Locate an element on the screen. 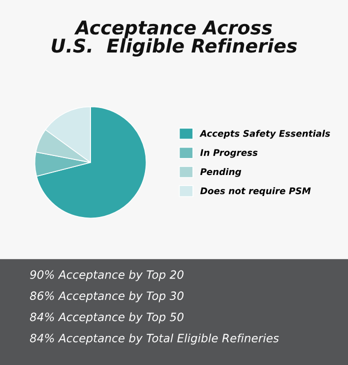  text: 90% Acceptance by Top 20 is located at coordinates (107, 276).